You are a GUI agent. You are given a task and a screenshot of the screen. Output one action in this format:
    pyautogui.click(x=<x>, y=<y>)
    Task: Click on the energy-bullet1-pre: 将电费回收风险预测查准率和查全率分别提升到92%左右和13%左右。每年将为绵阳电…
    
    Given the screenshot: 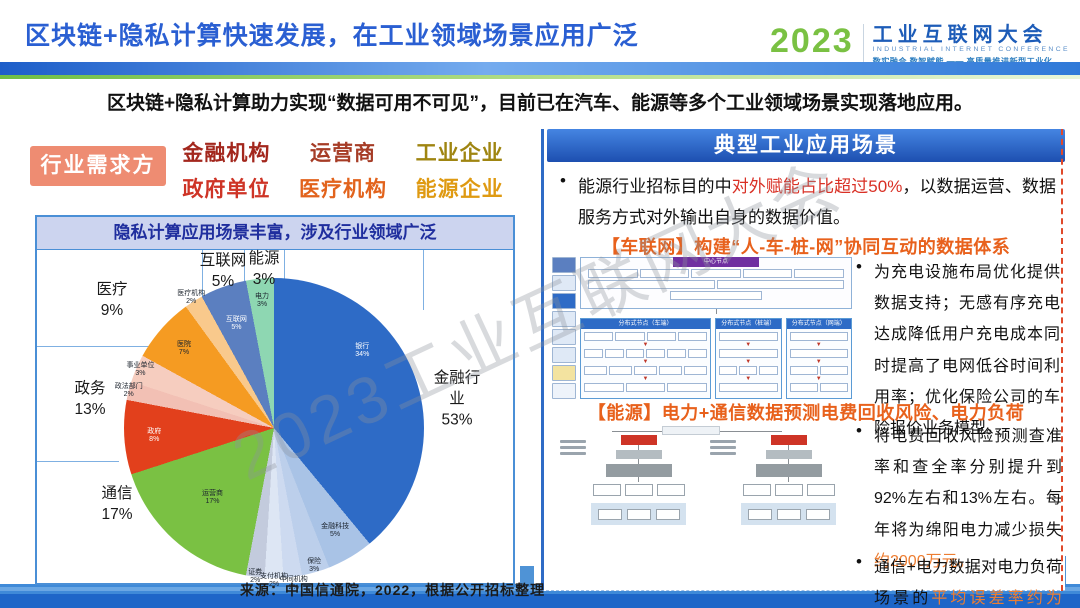 What is the action you would take?
    pyautogui.click(x=968, y=483)
    